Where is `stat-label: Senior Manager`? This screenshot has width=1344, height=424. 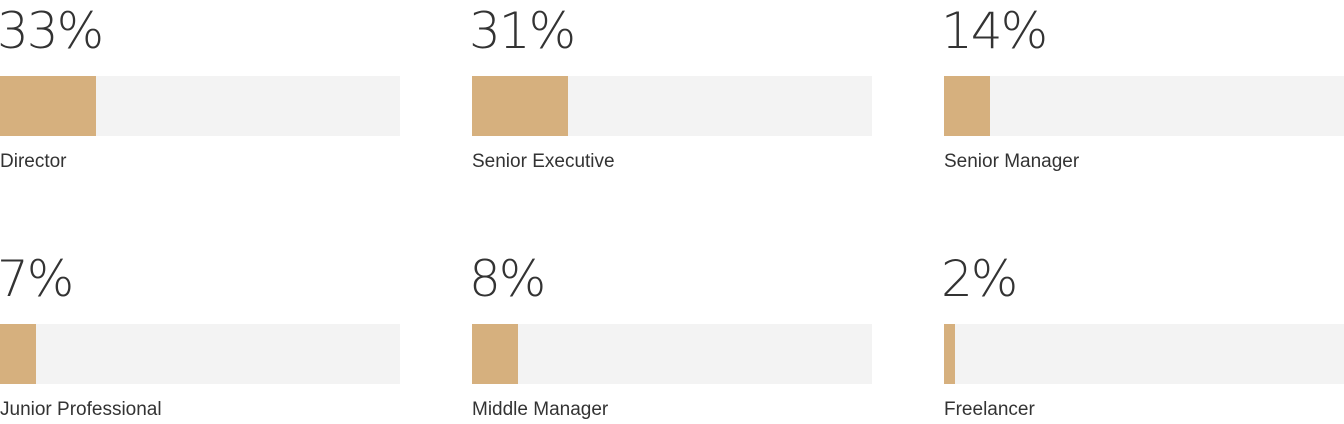 stat-label: Senior Manager is located at coordinates (1012, 161).